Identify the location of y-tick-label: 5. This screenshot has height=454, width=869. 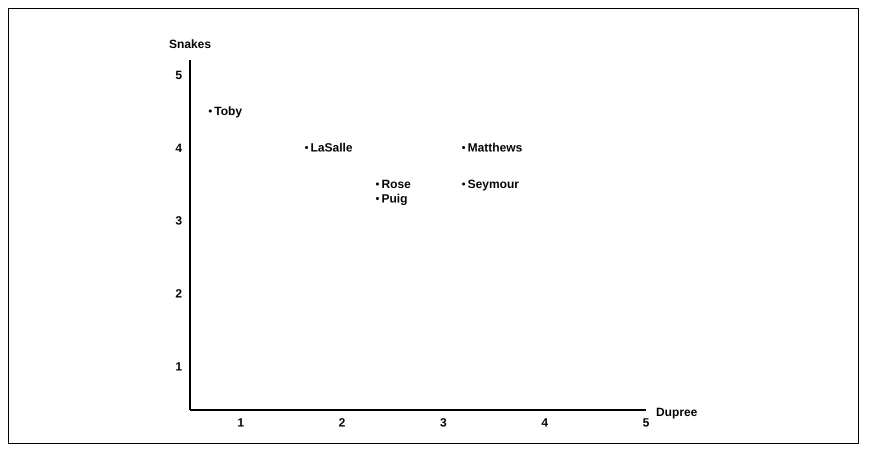
(178, 75).